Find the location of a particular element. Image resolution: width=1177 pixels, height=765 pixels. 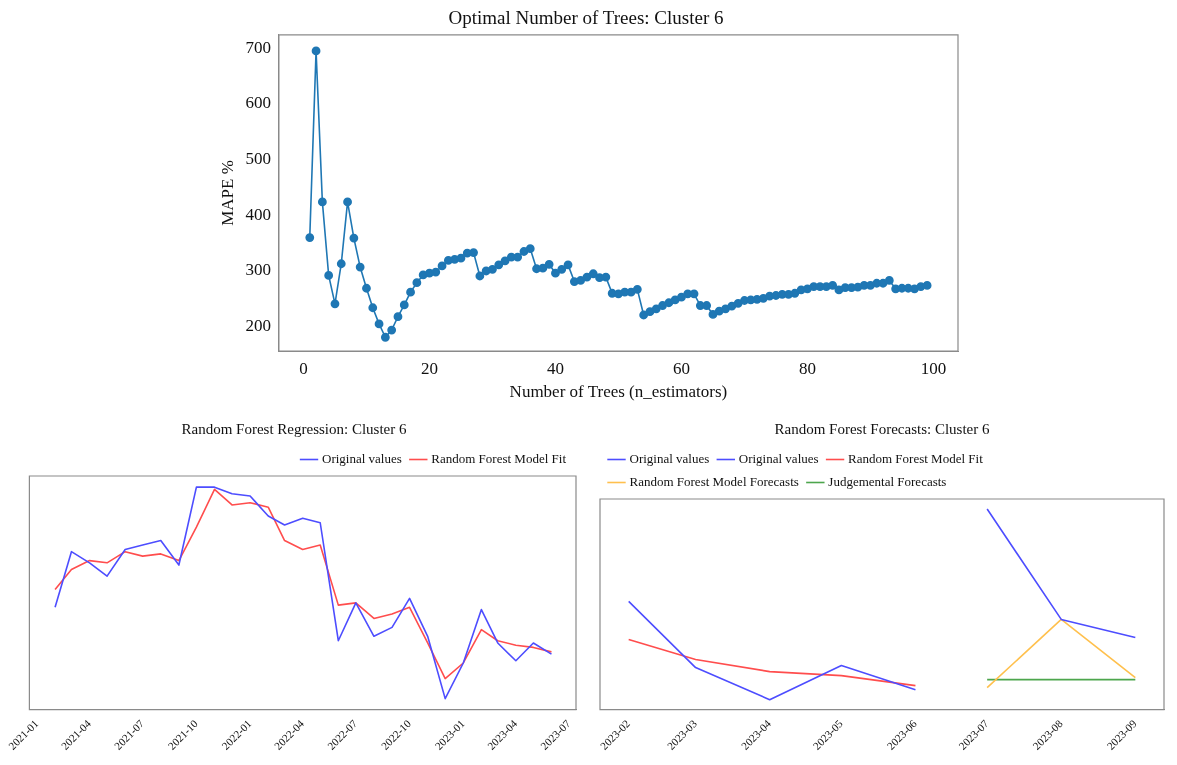

y-tick-label: 200 is located at coordinates (258, 326).